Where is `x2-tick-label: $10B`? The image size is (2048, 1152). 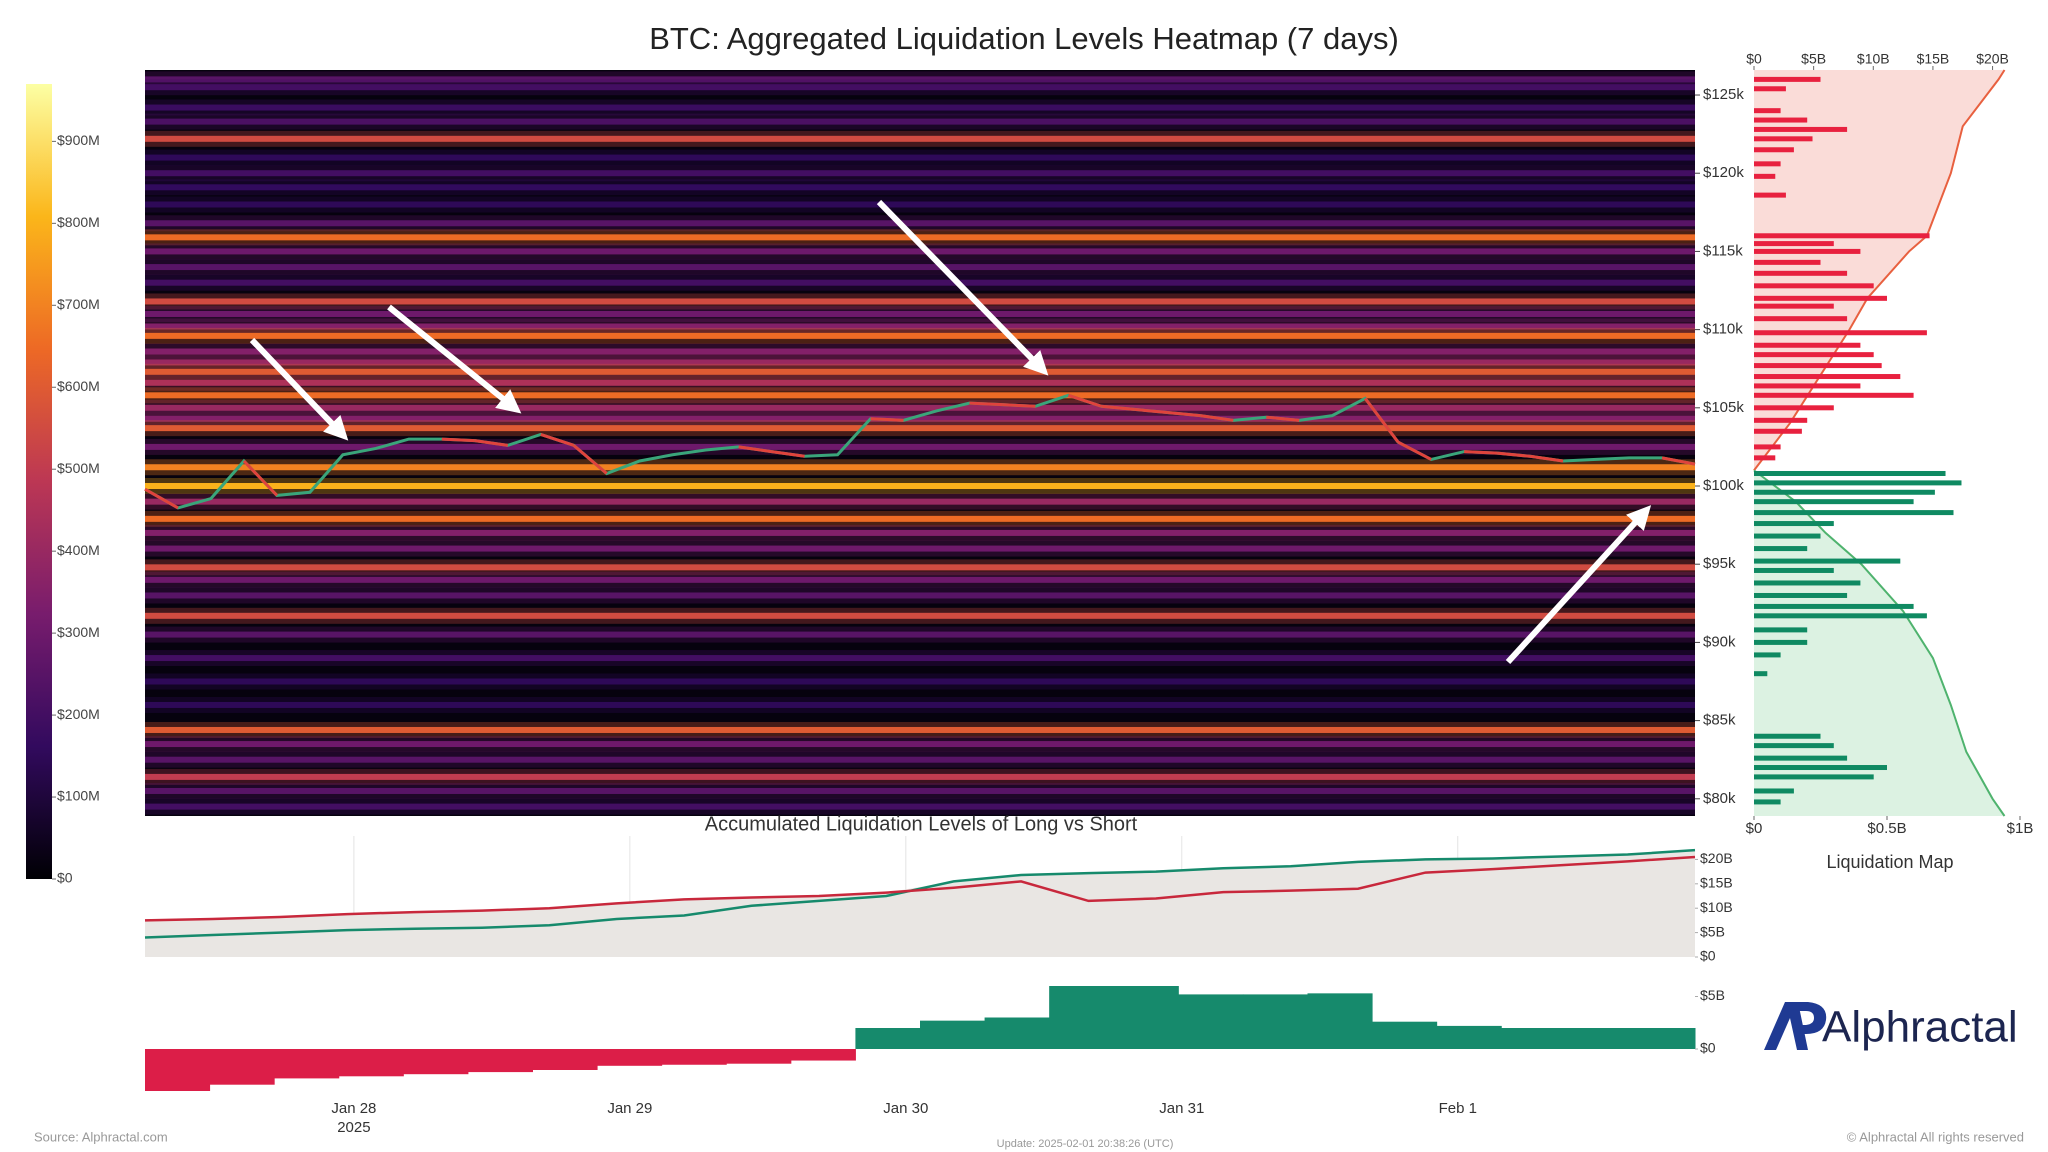 x2-tick-label: $10B is located at coordinates (1873, 59).